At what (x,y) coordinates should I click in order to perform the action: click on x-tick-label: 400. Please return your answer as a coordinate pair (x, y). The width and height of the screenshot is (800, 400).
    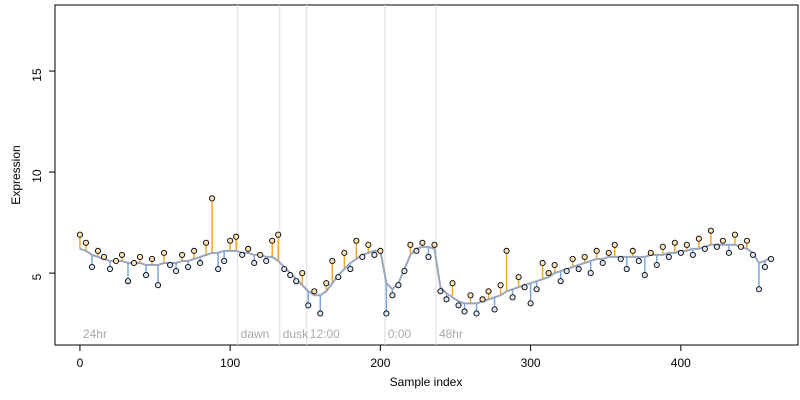
    Looking at the image, I should click on (681, 363).